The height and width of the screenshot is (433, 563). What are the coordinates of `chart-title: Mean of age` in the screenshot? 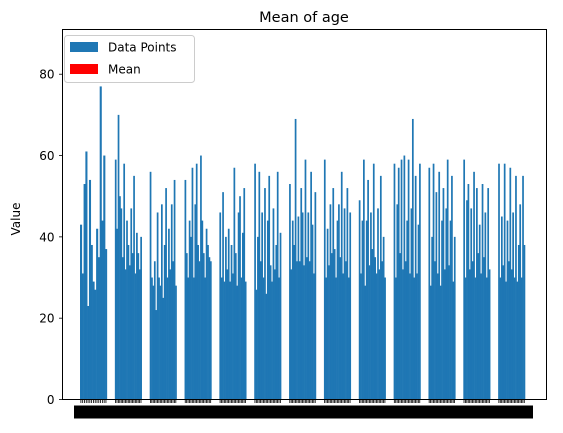 It's located at (304, 18).